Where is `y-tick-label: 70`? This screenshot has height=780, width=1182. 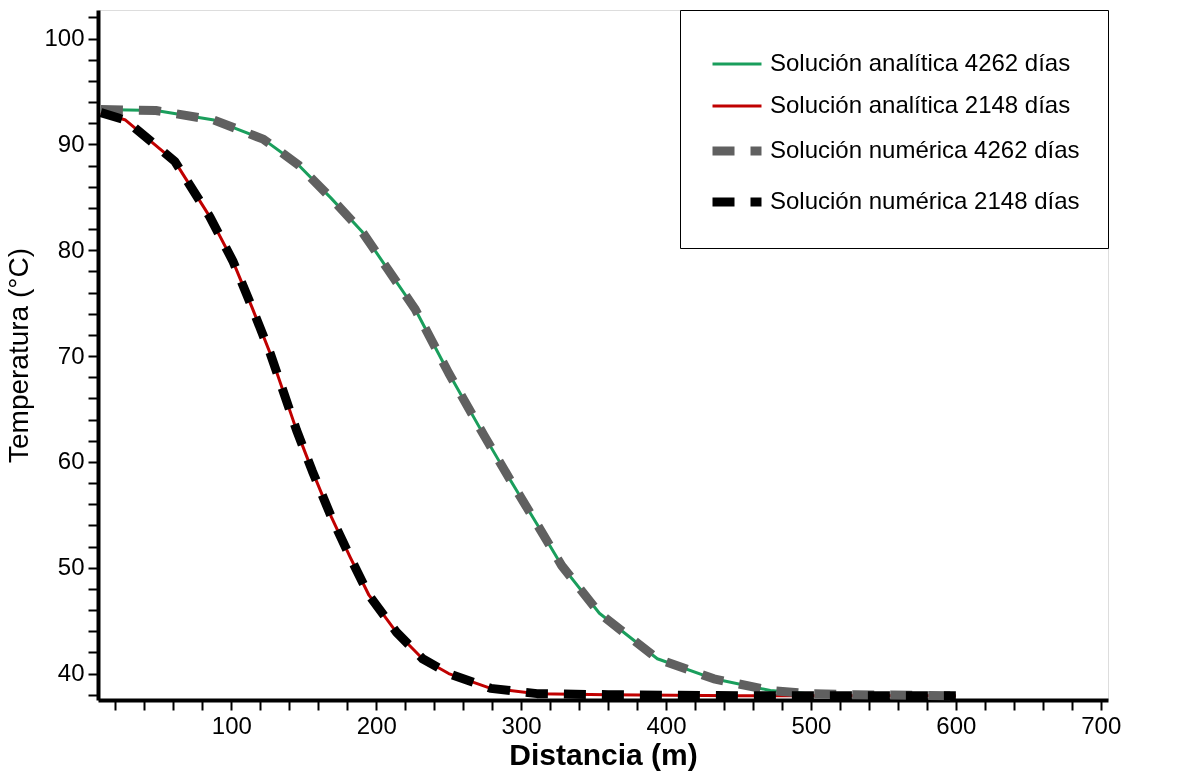
y-tick-label: 70 is located at coordinates (71, 355).